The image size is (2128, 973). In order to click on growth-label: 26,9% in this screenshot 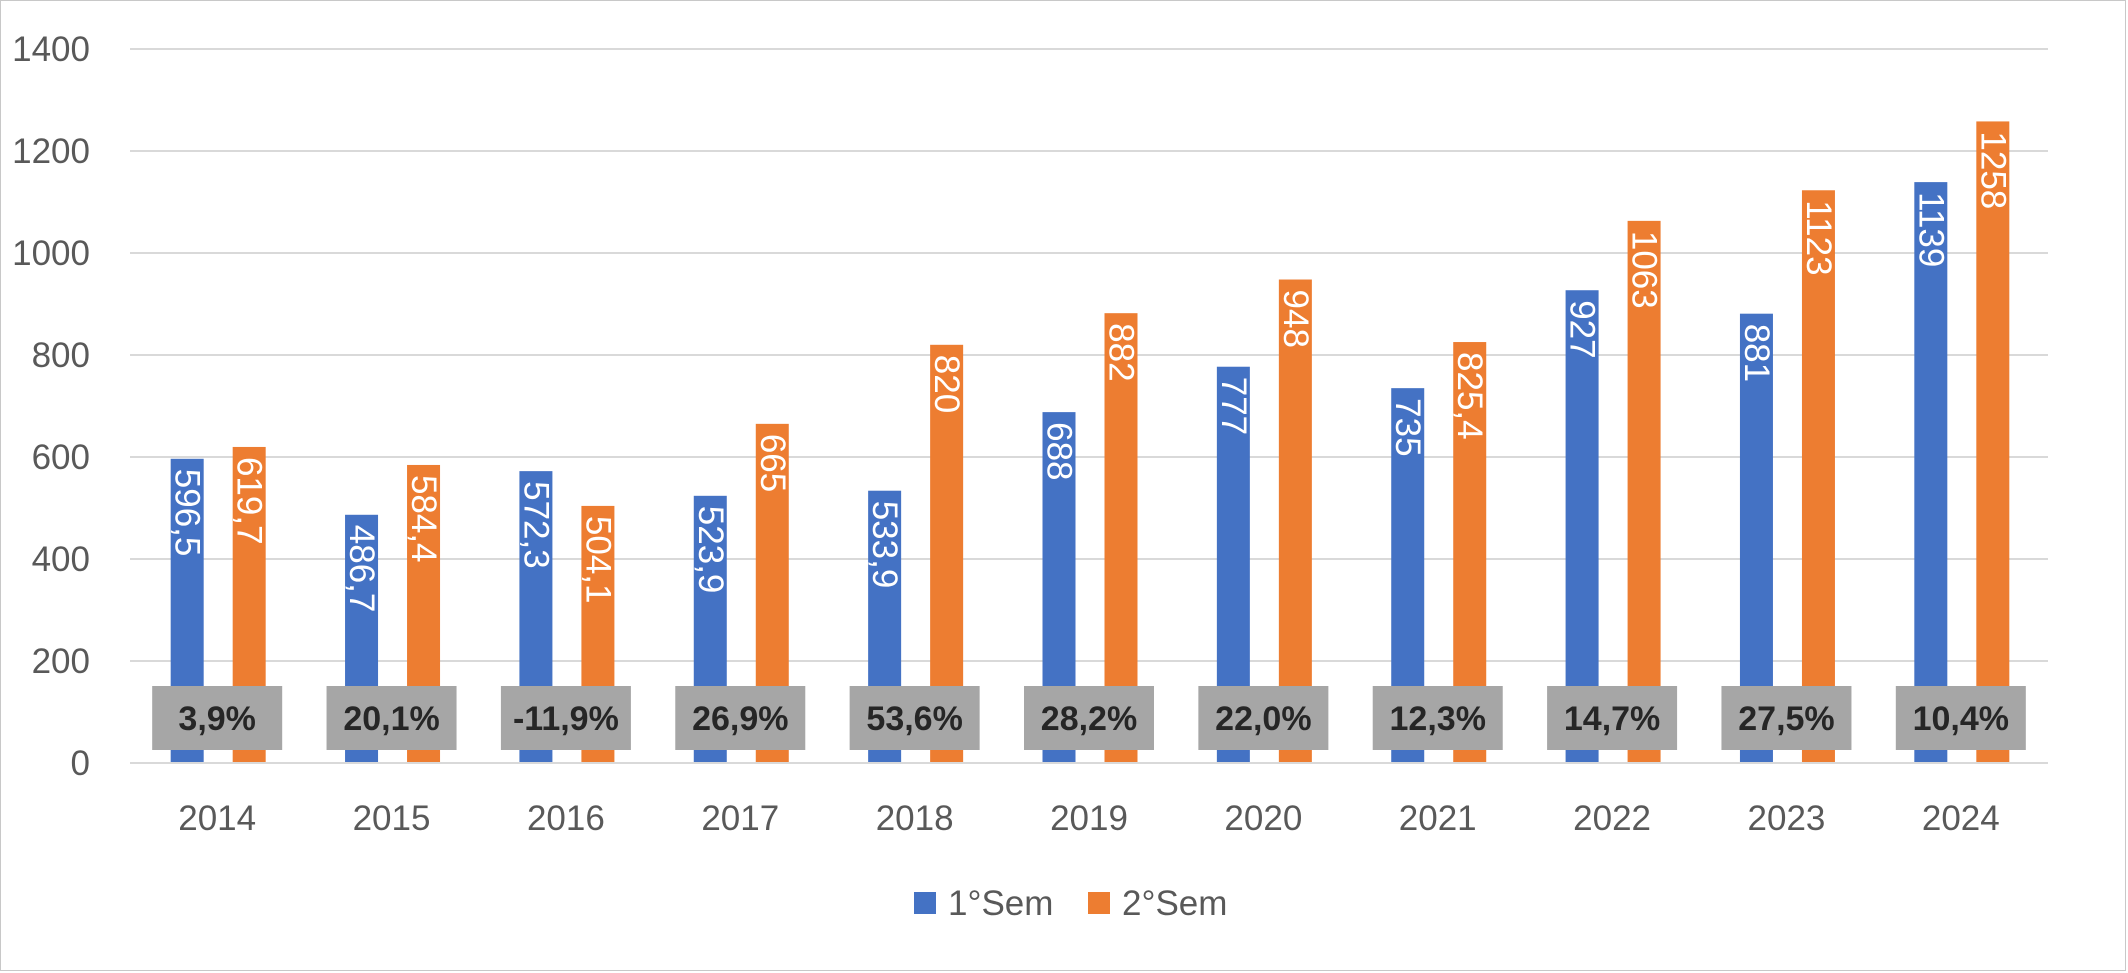, I will do `click(740, 719)`.